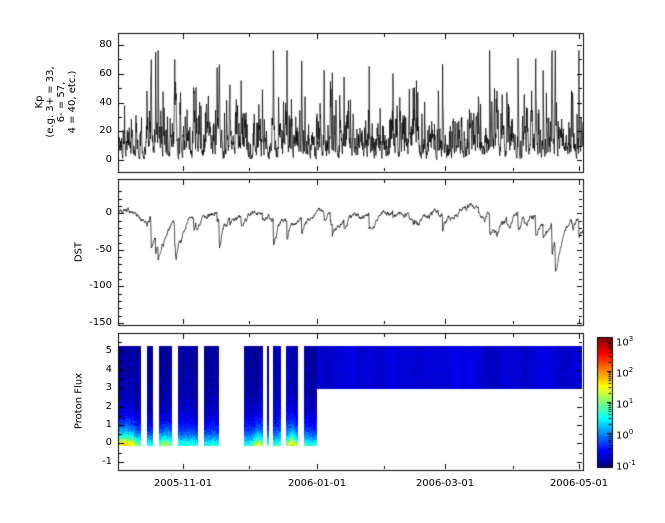  Describe the element at coordinates (108, 159) in the screenshot. I see `y-tick-label-kp_index: 0` at that location.